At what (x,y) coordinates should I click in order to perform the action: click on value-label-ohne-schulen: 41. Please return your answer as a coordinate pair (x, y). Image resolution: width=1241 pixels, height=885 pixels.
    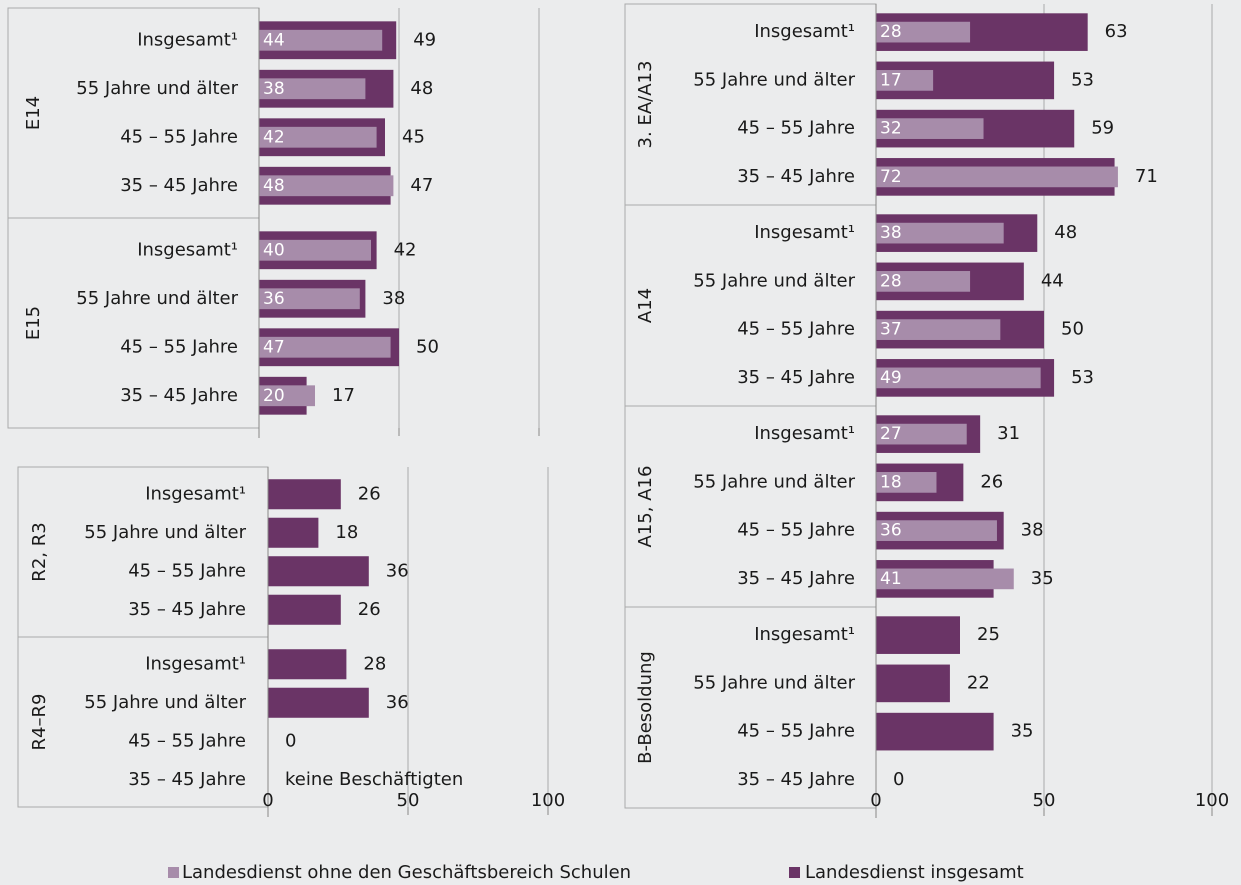
    Looking at the image, I should click on (891, 579).